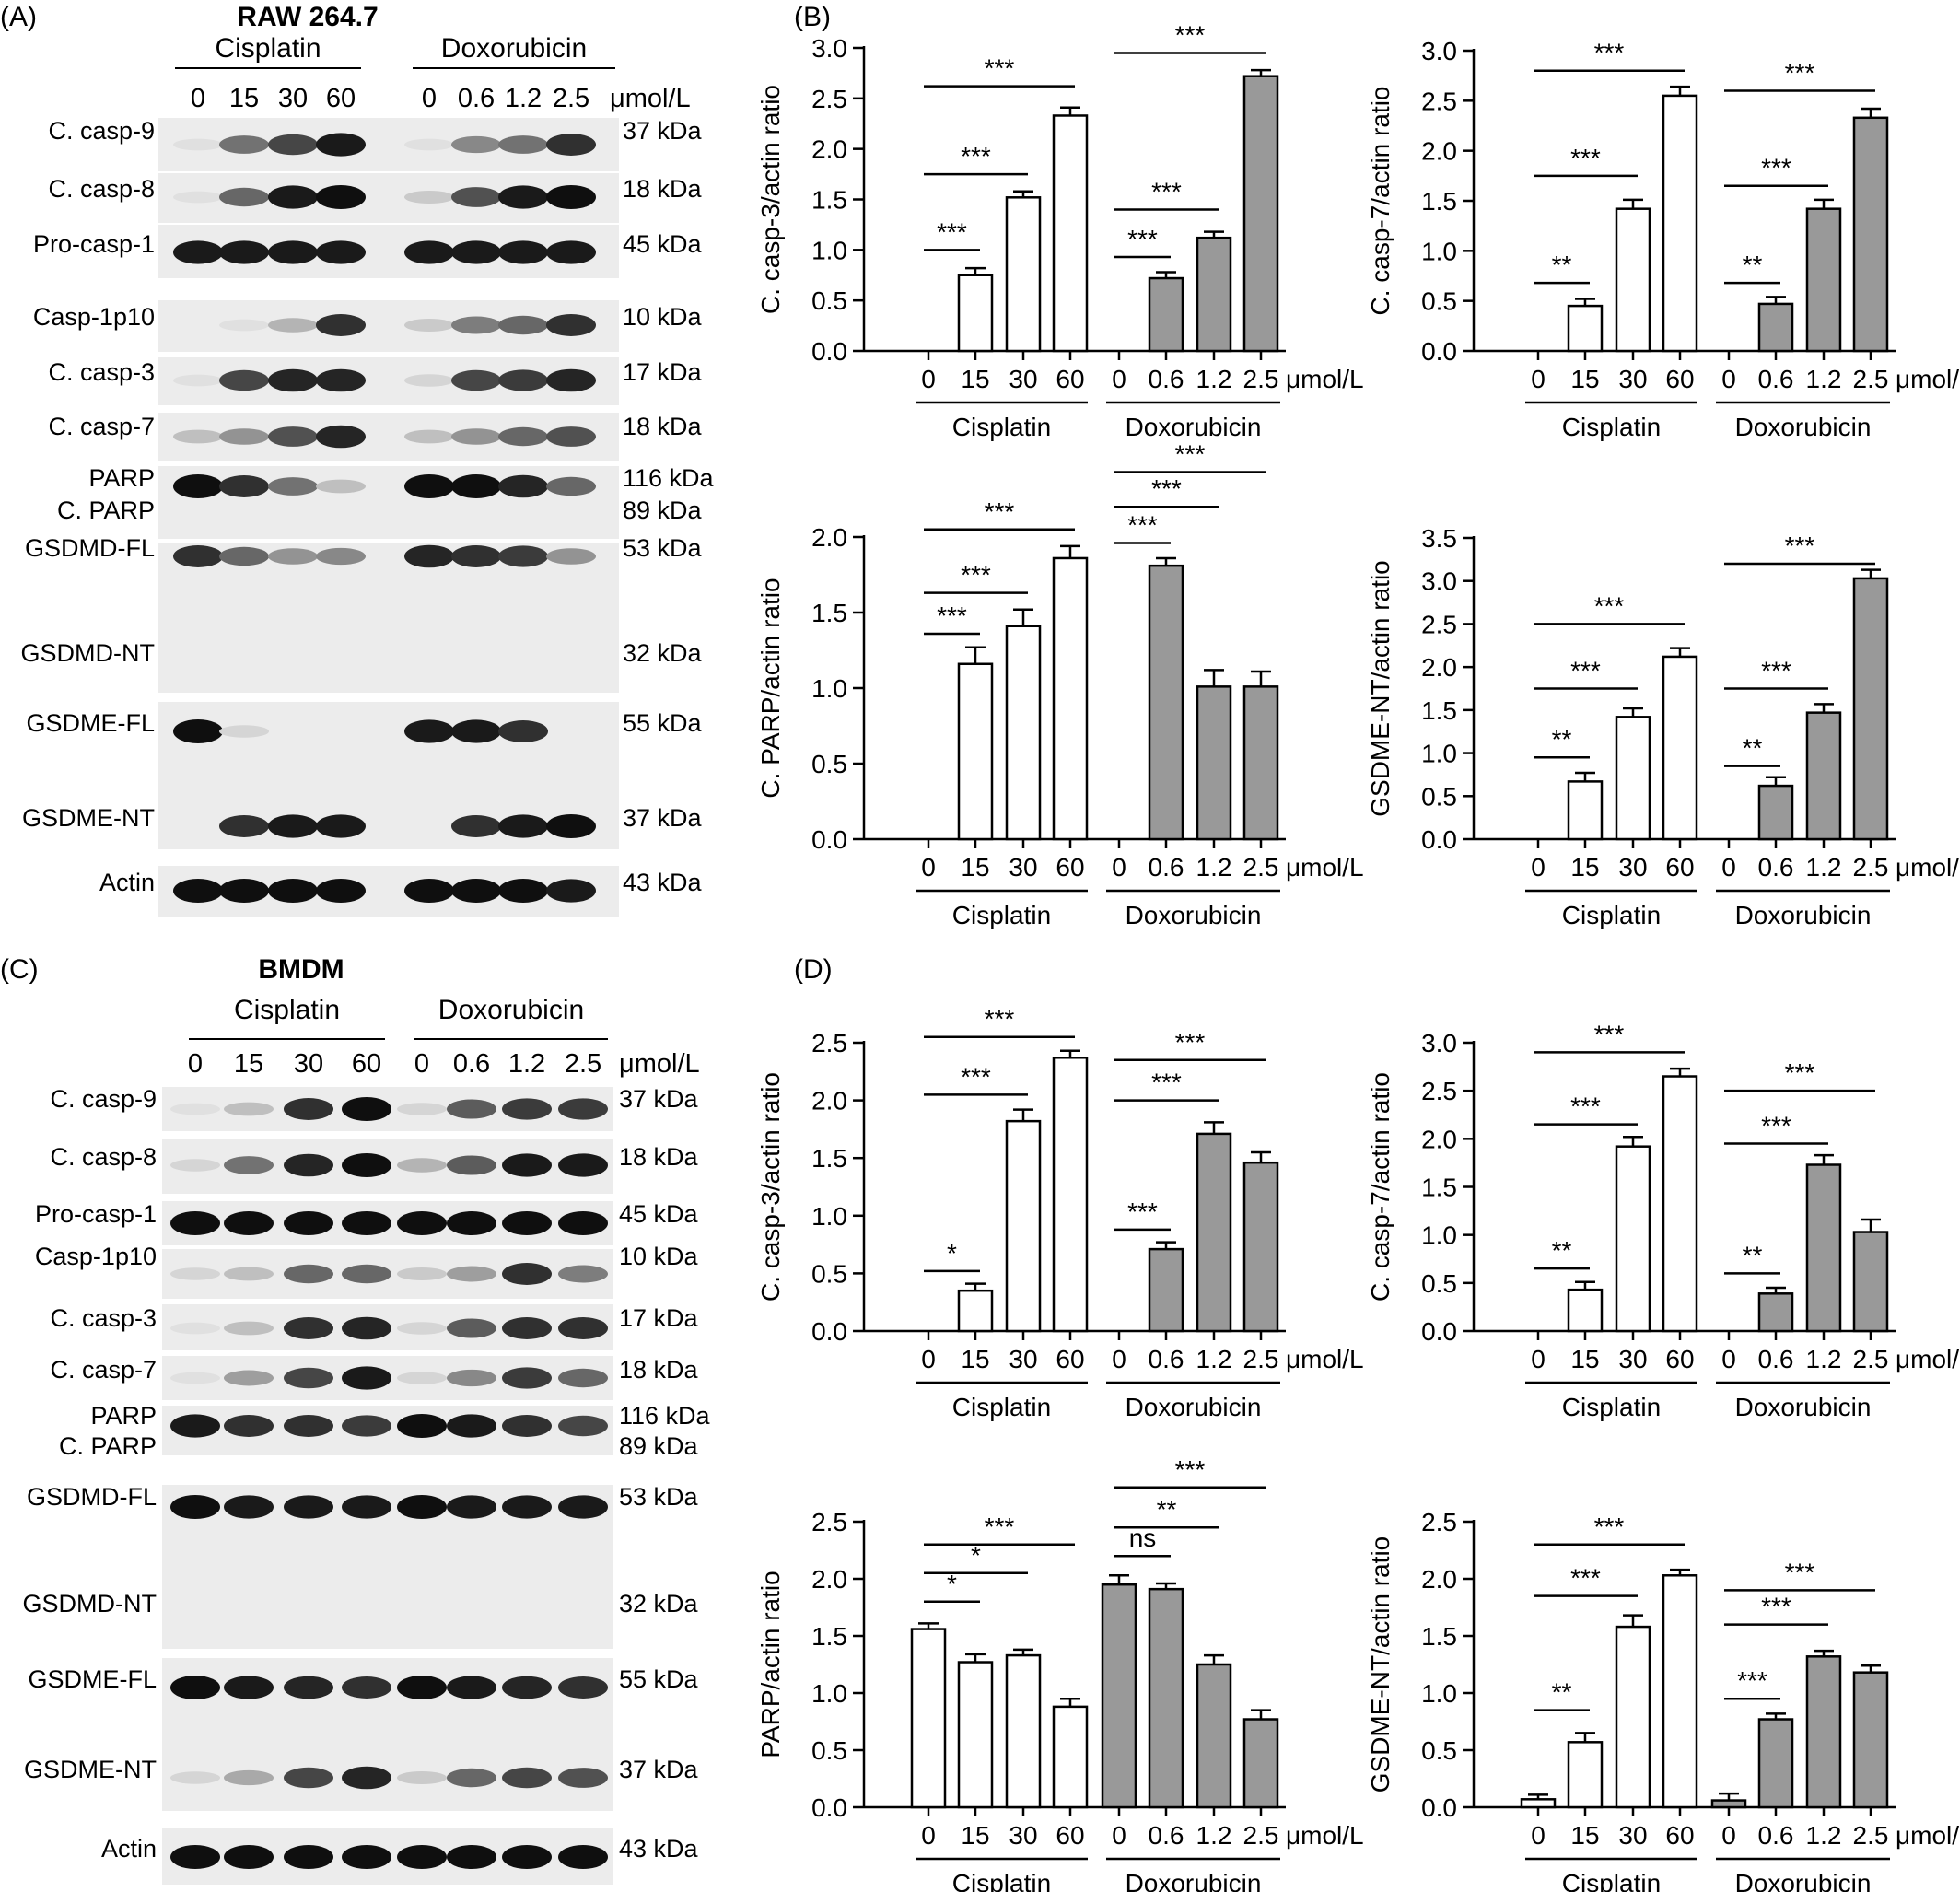 The width and height of the screenshot is (1960, 1892). What do you see at coordinates (1439, 1043) in the screenshot?
I see `y-tick-label: 3.0` at bounding box center [1439, 1043].